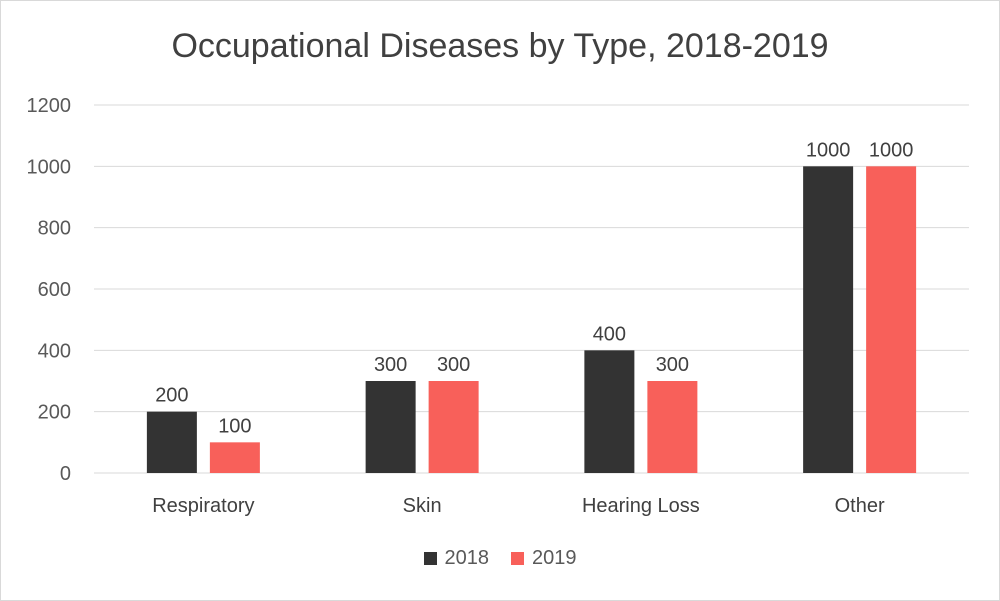 Image resolution: width=1000 pixels, height=601 pixels. Describe the element at coordinates (171, 396) in the screenshot. I see `data-label: 200` at that location.